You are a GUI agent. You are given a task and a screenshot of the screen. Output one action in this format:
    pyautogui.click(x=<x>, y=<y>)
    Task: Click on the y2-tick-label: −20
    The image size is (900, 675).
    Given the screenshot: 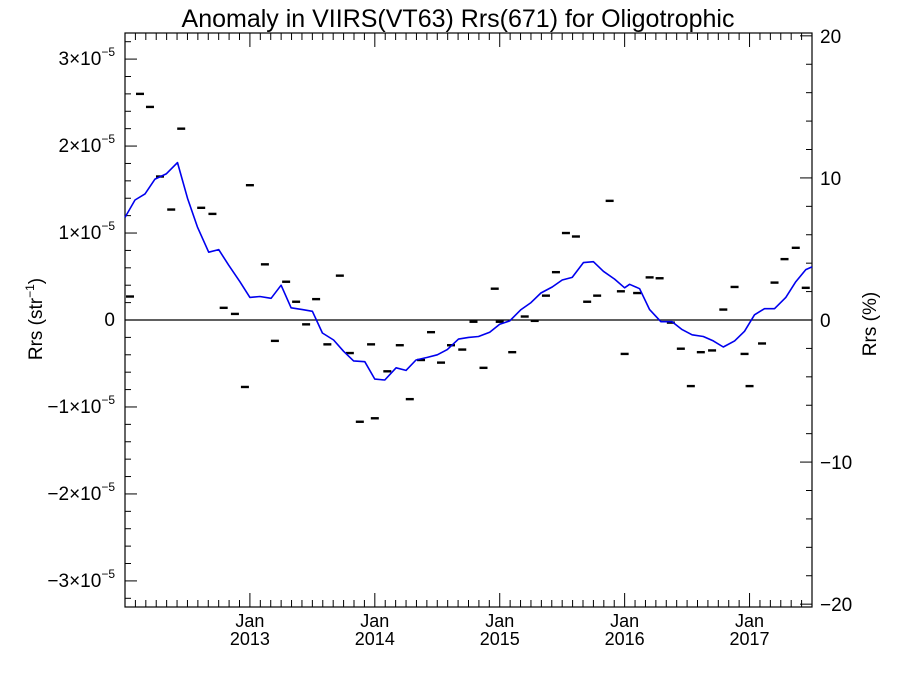 What is the action you would take?
    pyautogui.click(x=836, y=605)
    